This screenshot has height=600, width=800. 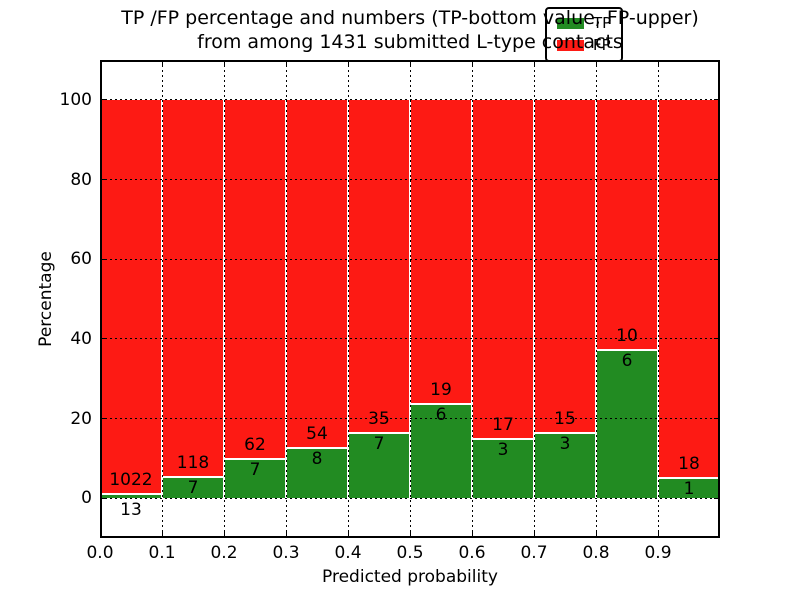 I want to click on y-tick-label: 80, so click(x=81, y=179).